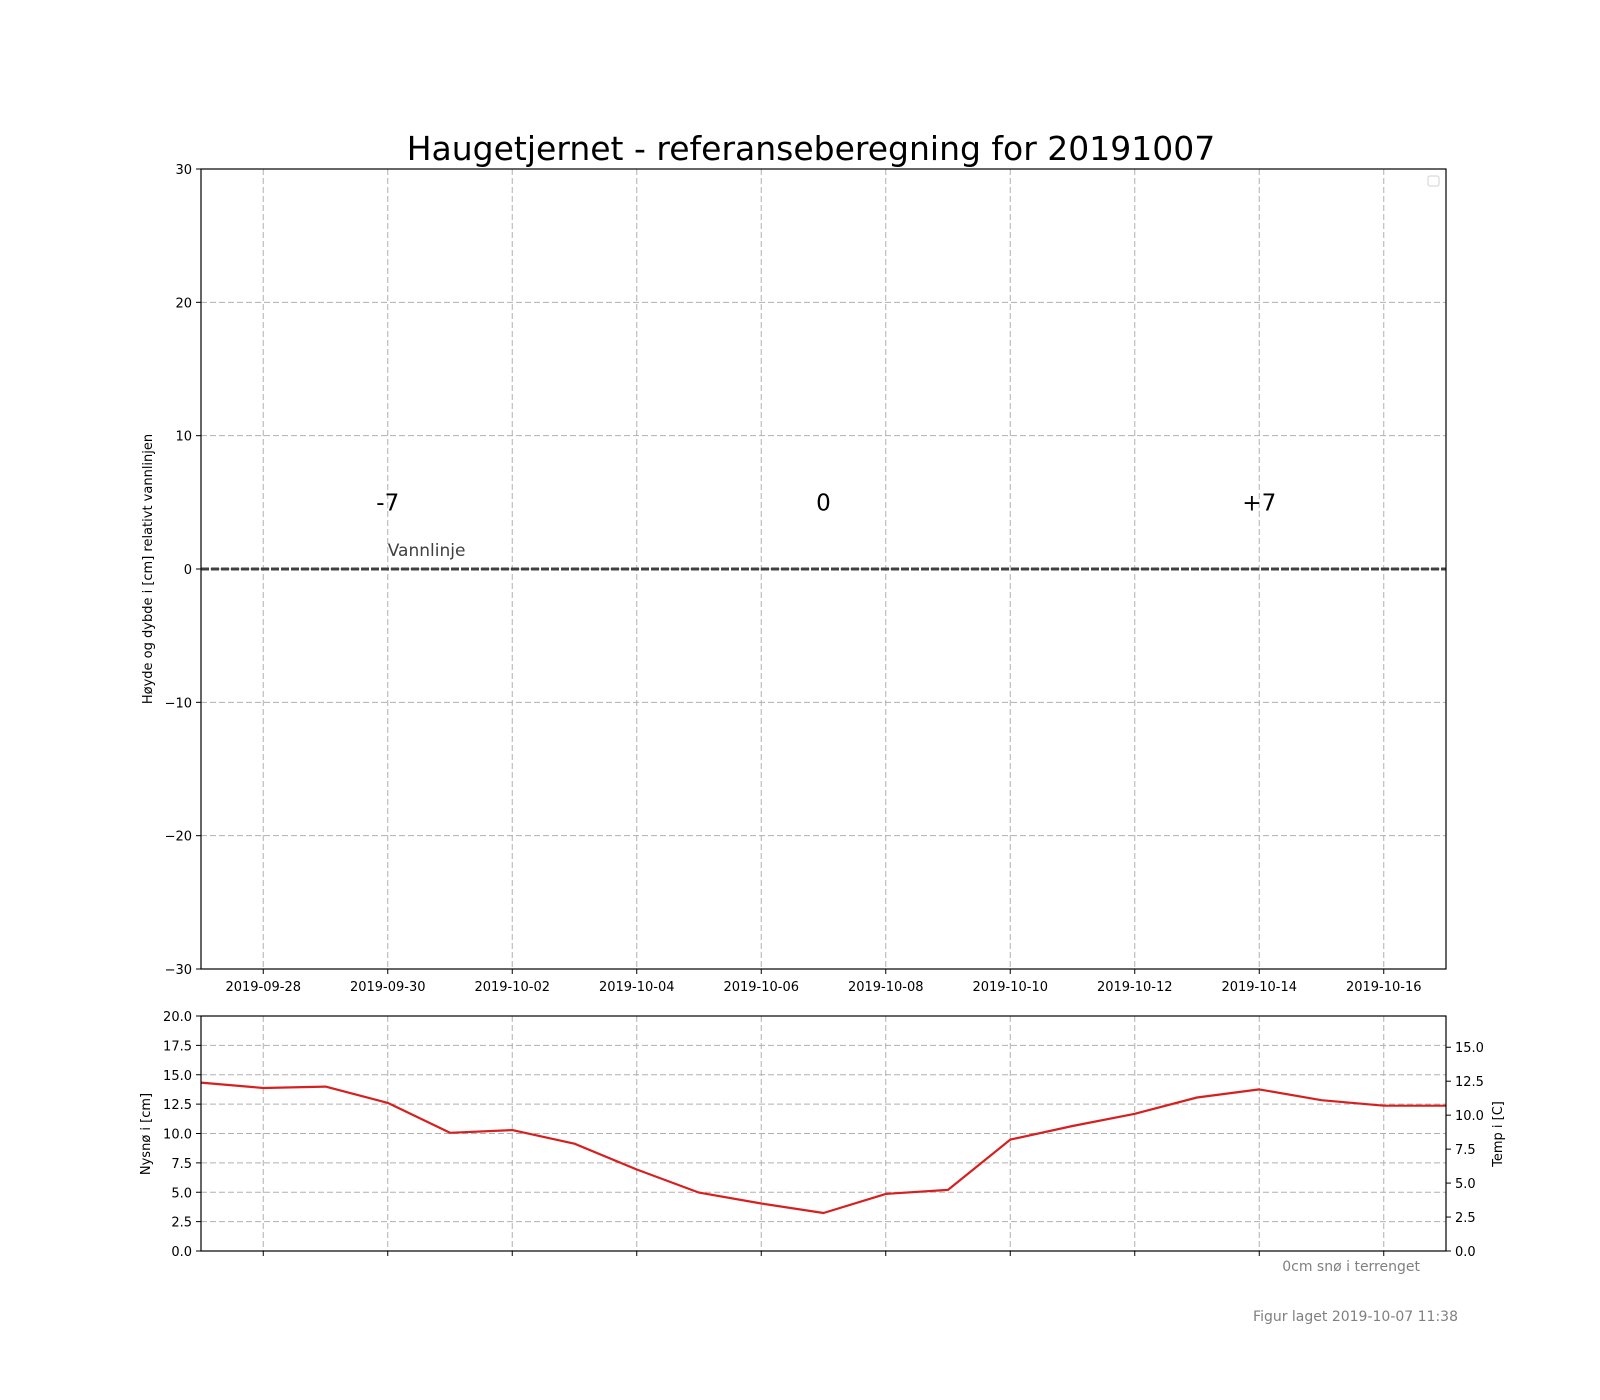  Describe the element at coordinates (1469, 1082) in the screenshot. I see `lower-right-y-tick-label: 12.5` at that location.